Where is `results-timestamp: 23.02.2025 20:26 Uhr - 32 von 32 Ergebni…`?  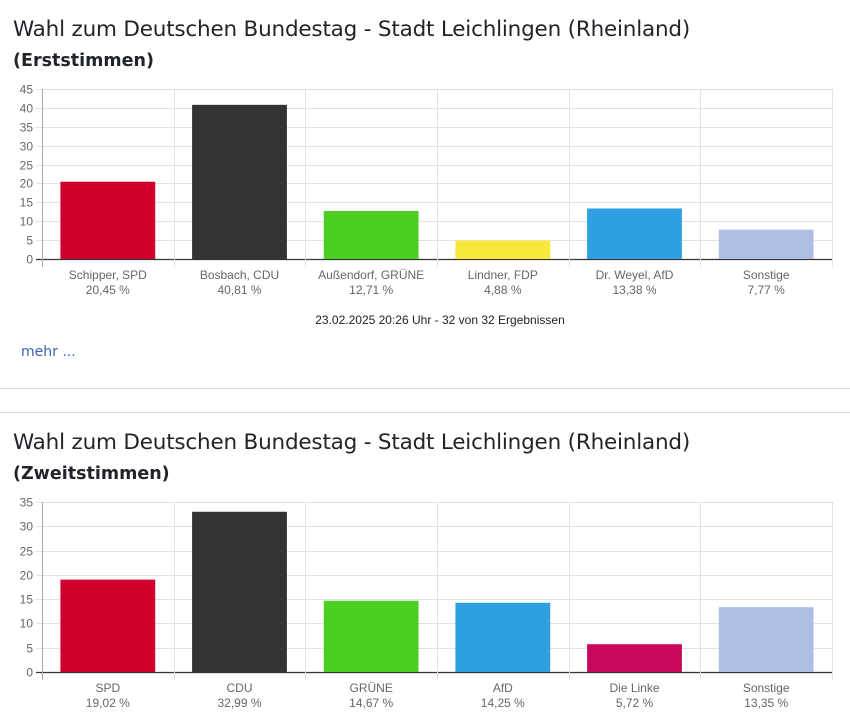
results-timestamp: 23.02.2025 20:26 Uhr - 32 von 32 Ergebni… is located at coordinates (440, 320).